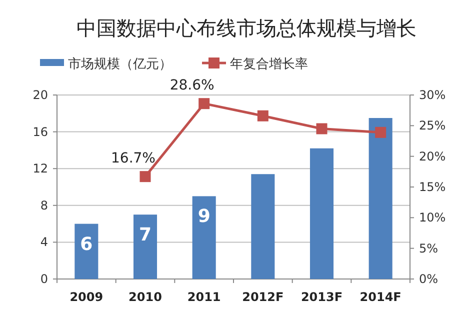 Image resolution: width=473 pixels, height=333 pixels. What do you see at coordinates (381, 297) in the screenshot?
I see `x-tick-label: 2014F` at bounding box center [381, 297].